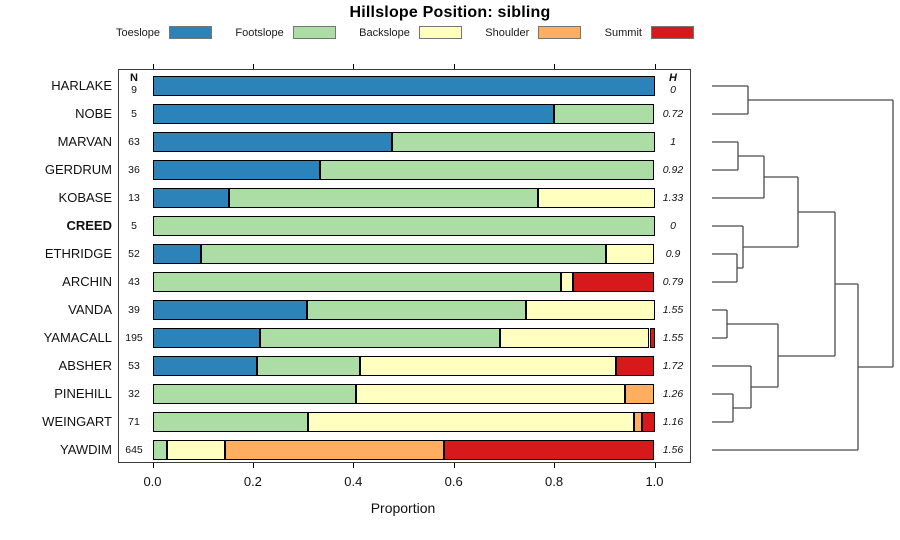  I want to click on bar-segment-yawdim-summit, so click(549, 450).